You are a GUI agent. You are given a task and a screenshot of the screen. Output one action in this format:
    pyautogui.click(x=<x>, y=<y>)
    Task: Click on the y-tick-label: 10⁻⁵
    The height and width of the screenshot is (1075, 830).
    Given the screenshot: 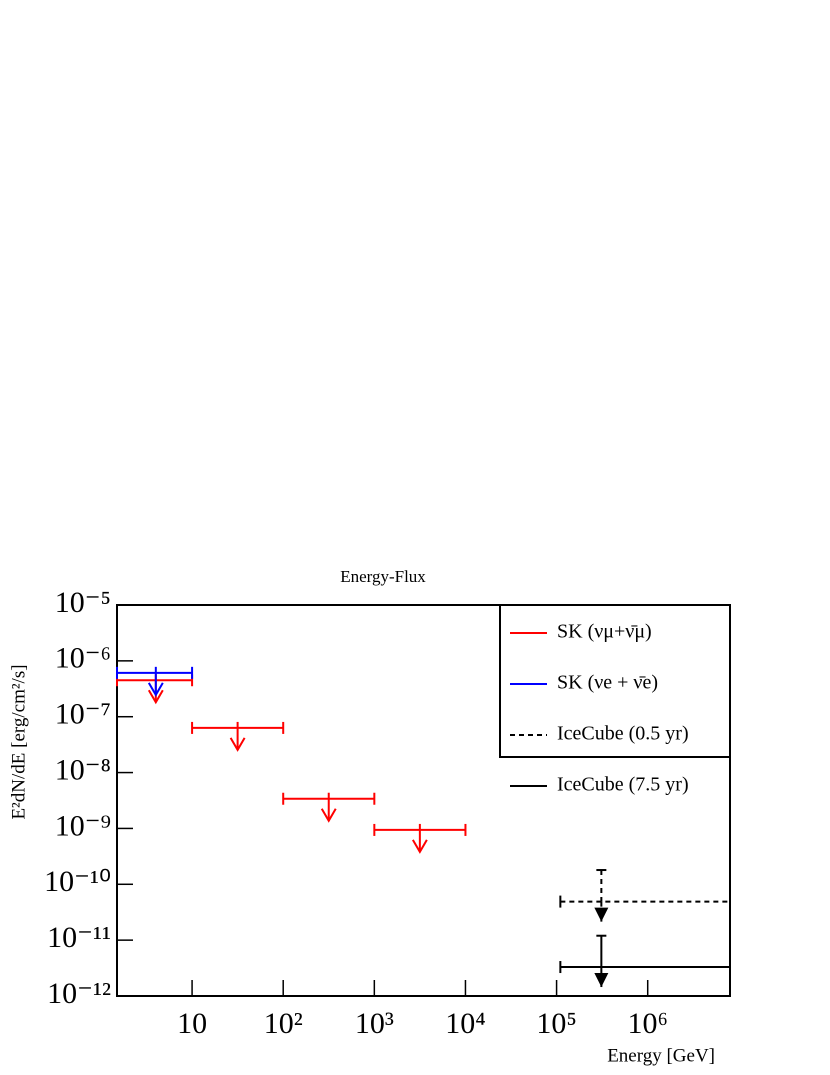 What is the action you would take?
    pyautogui.click(x=83, y=602)
    